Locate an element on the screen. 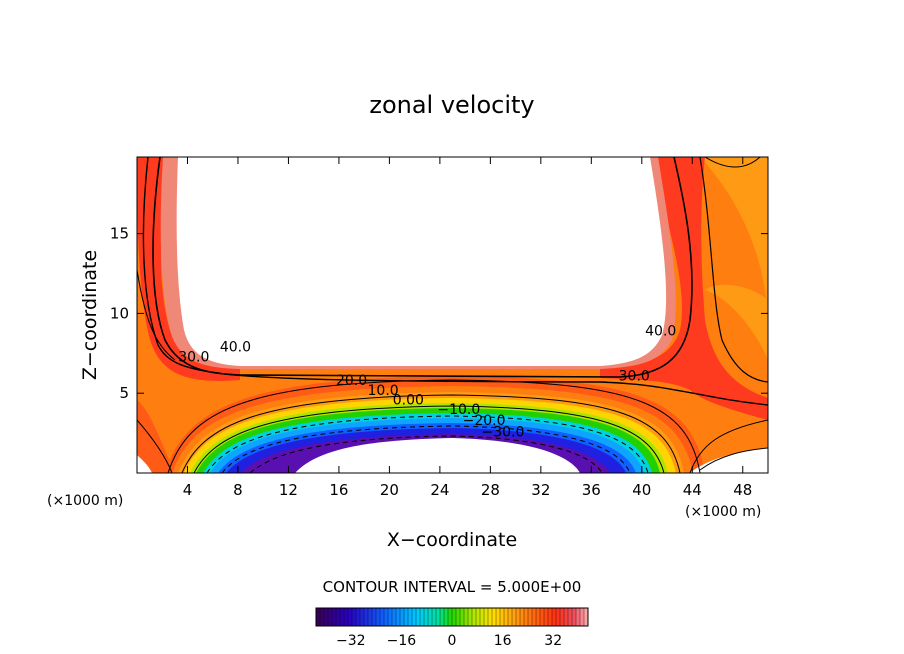  contour-label: 20.0 is located at coordinates (351, 381).